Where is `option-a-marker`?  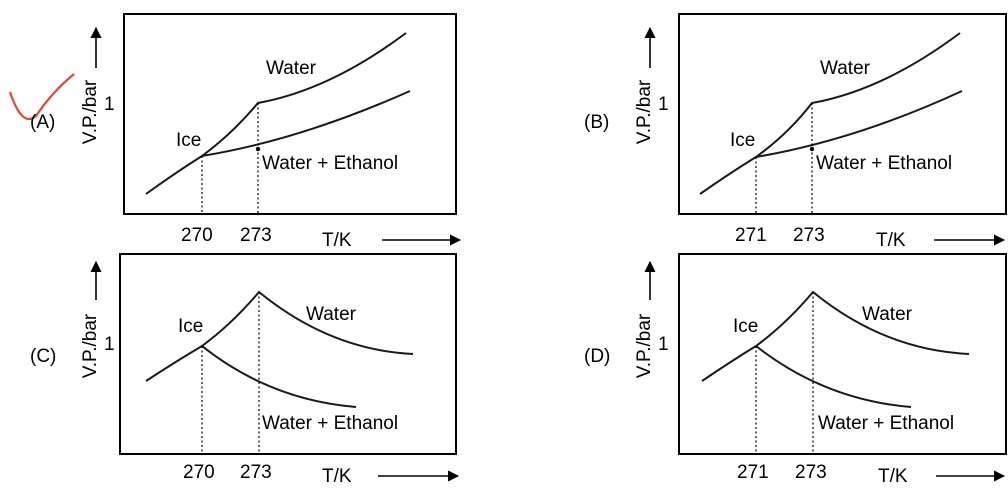 option-a-marker is located at coordinates (258, 149).